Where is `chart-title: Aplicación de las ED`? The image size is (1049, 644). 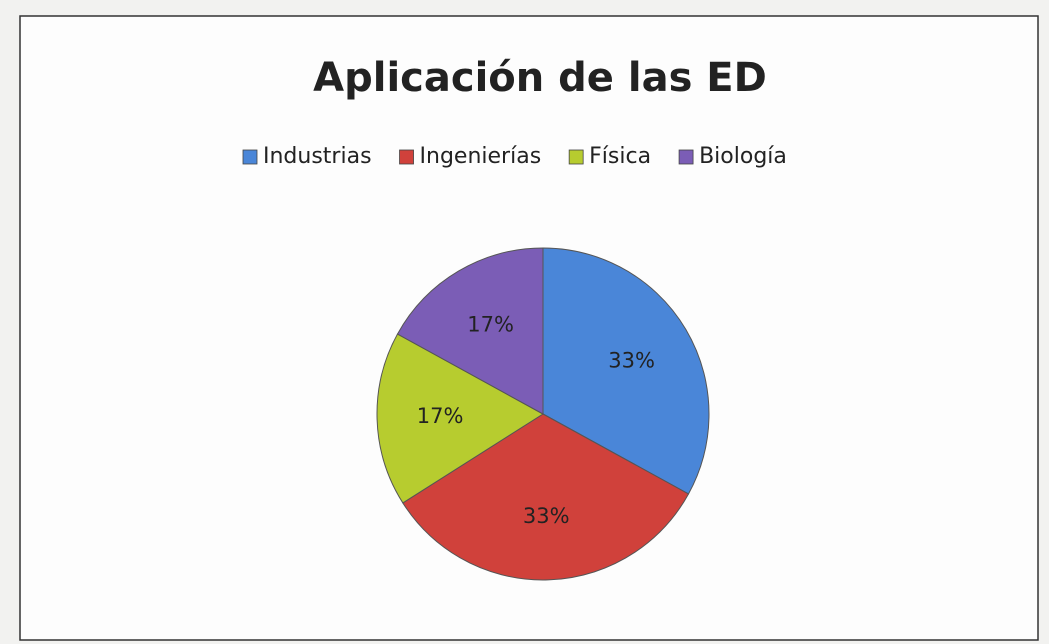 chart-title: Aplicación de las ED is located at coordinates (540, 78).